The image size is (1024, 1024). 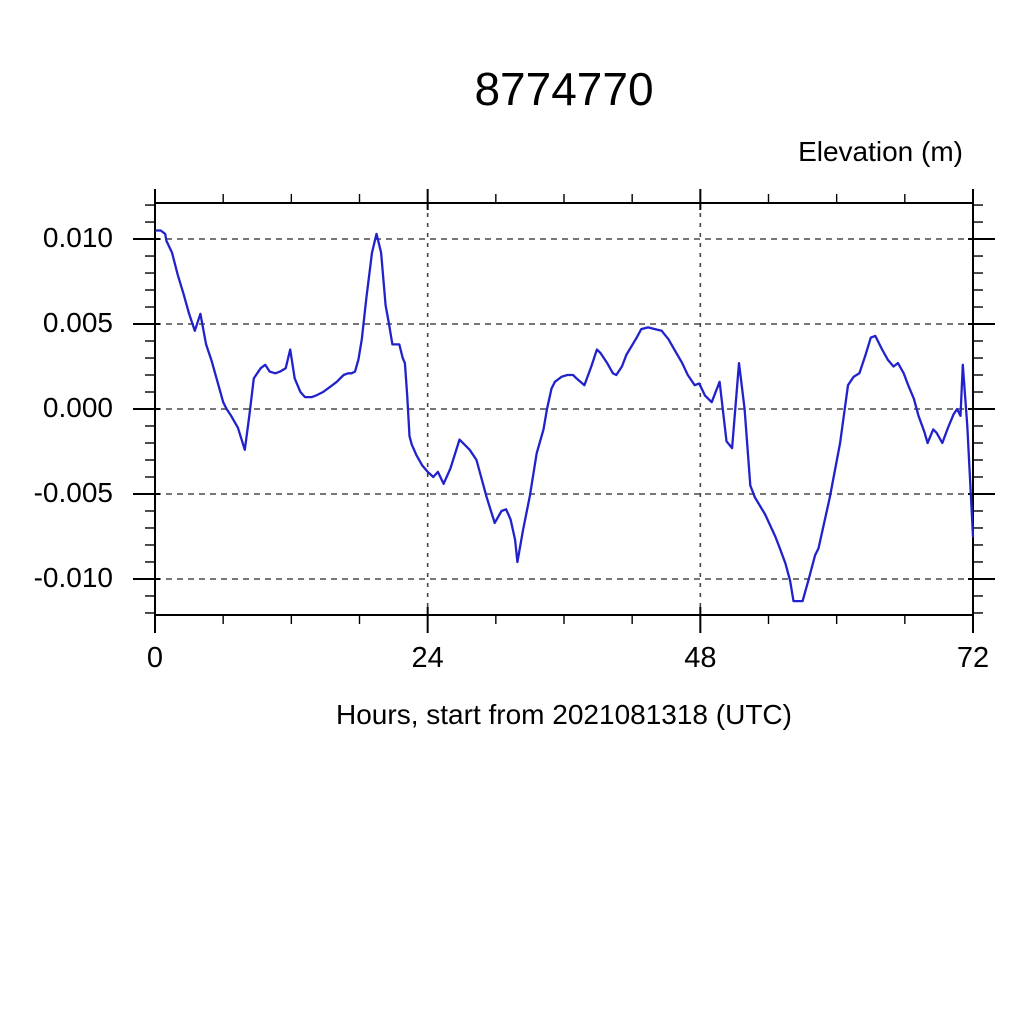 I want to click on y-tick-label: -0.005, so click(x=73, y=492).